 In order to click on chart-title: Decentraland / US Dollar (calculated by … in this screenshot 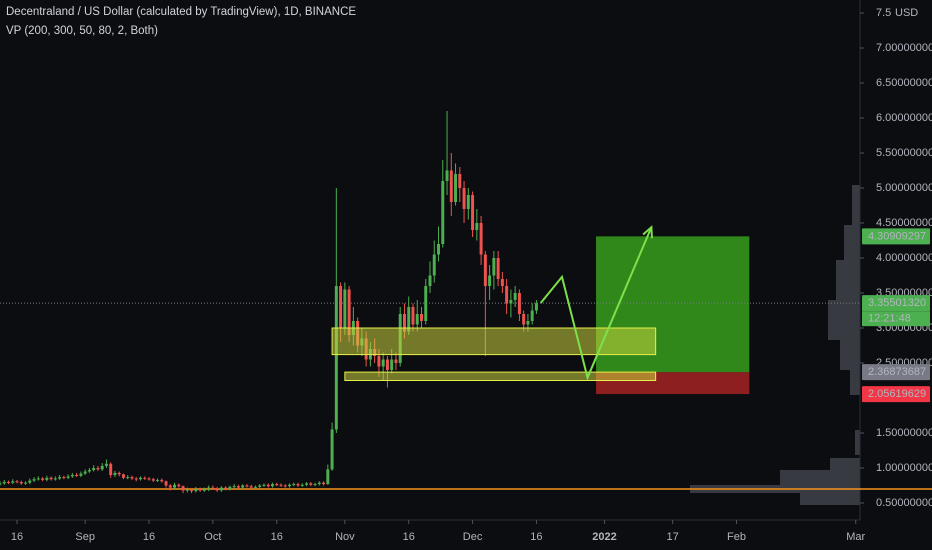, I will do `click(181, 12)`.